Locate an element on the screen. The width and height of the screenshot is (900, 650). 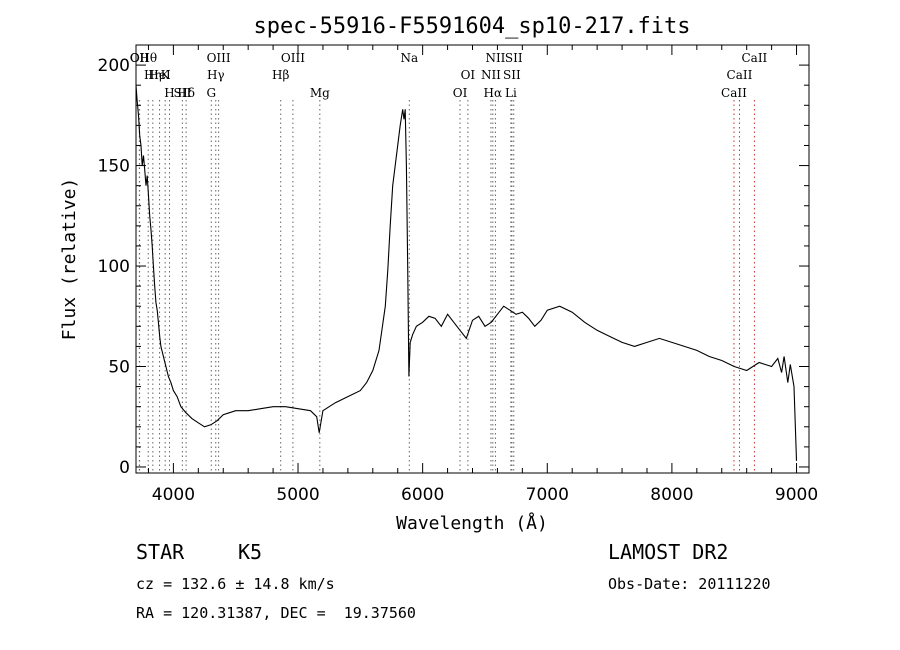
spectral-line-label: G is located at coordinates (211, 93).